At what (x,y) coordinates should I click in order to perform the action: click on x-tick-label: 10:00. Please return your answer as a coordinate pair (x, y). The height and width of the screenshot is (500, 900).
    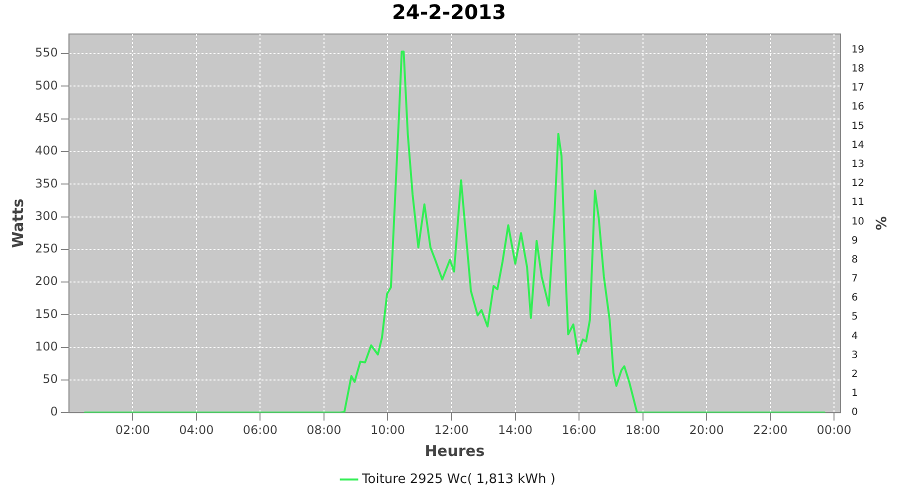
    Looking at the image, I should click on (388, 429).